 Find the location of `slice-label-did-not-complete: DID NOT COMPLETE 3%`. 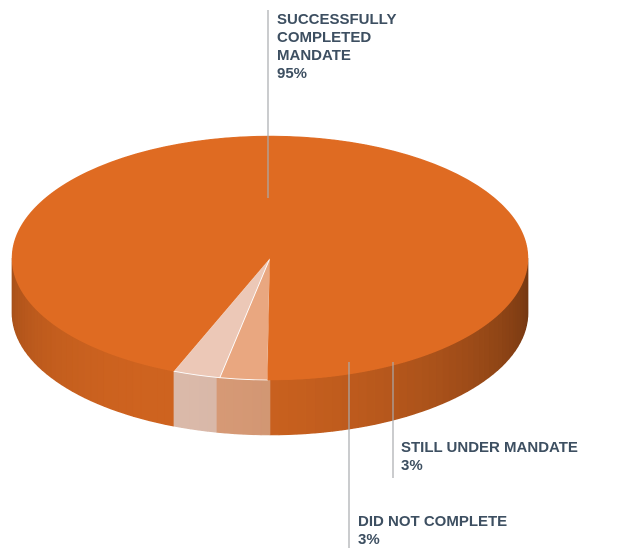

slice-label-did-not-complete: DID NOT COMPLETE 3% is located at coordinates (432, 531).